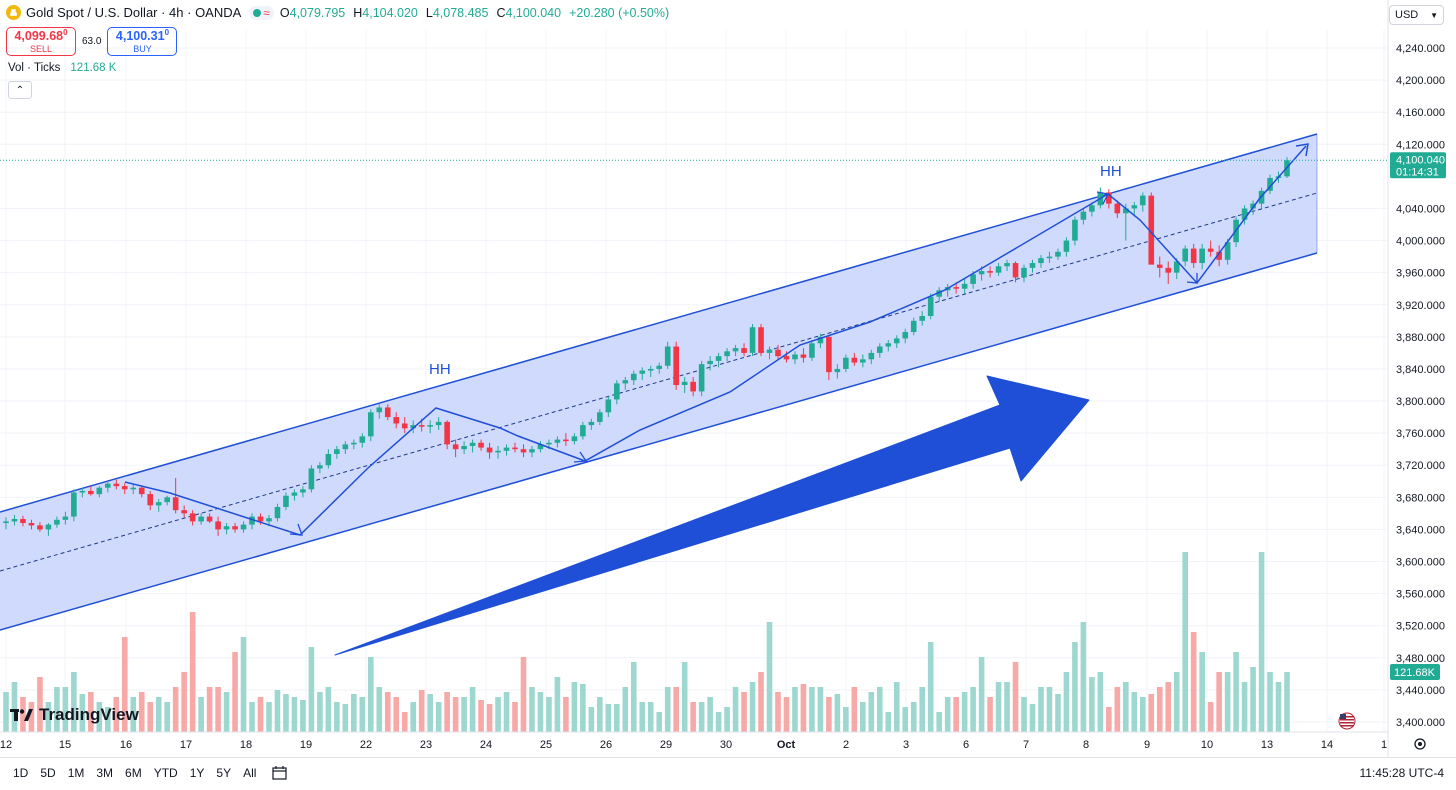 This screenshot has width=1456, height=790. What do you see at coordinates (1420, 563) in the screenshot?
I see `price-tick-label: 3,600.000` at bounding box center [1420, 563].